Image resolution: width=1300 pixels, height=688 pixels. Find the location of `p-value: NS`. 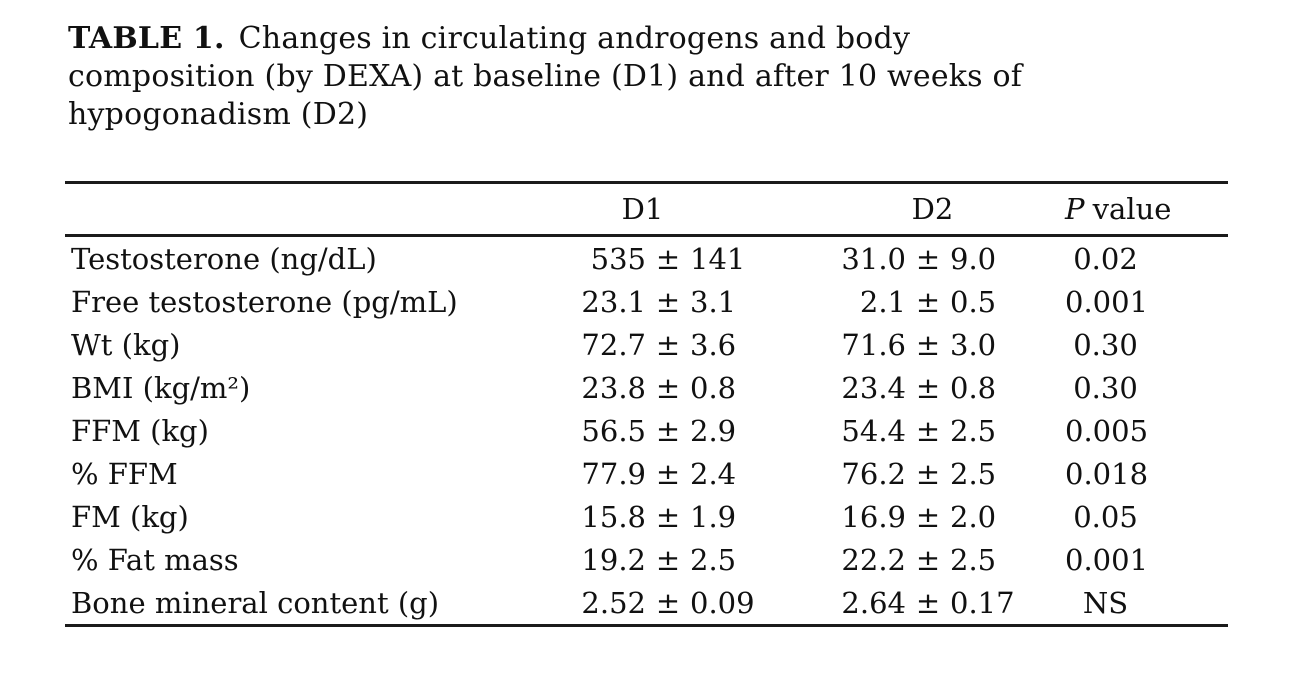

p-value: NS is located at coordinates (1105, 602).